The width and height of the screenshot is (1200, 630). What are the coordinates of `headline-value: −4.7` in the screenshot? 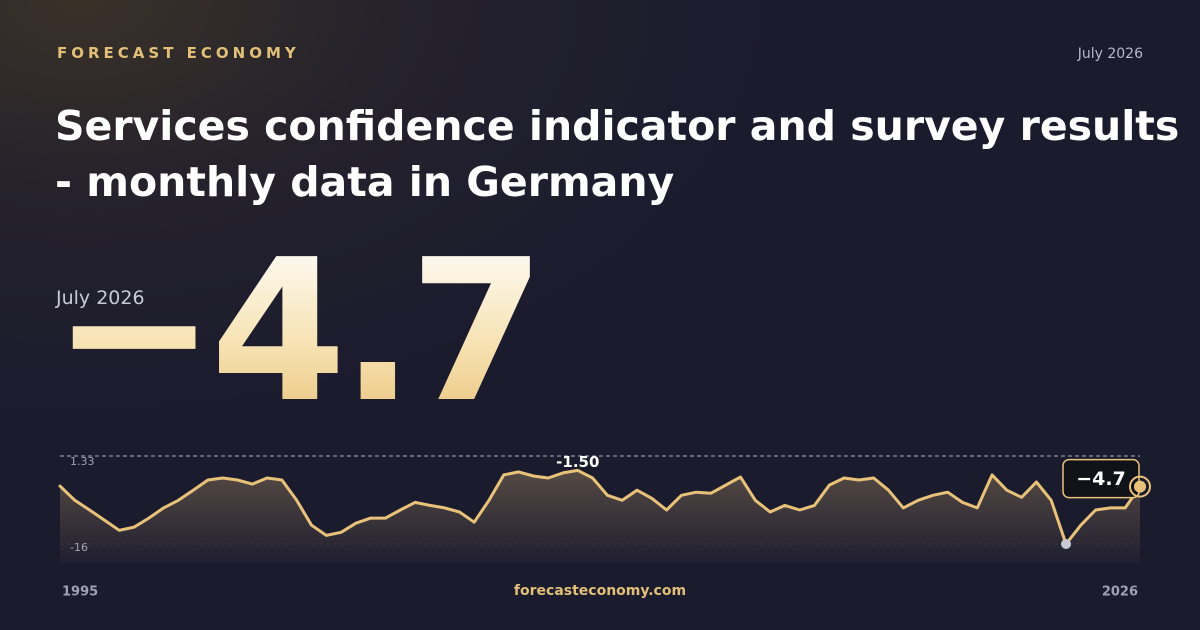 It's located at (298, 332).